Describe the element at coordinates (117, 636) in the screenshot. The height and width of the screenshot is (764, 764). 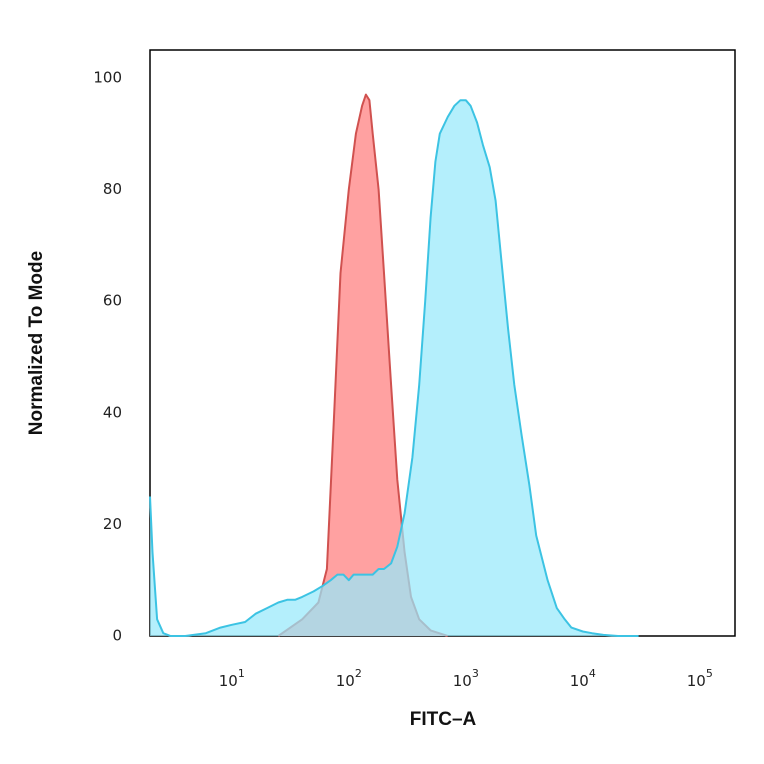
I see `y-tick-label: 0` at that location.